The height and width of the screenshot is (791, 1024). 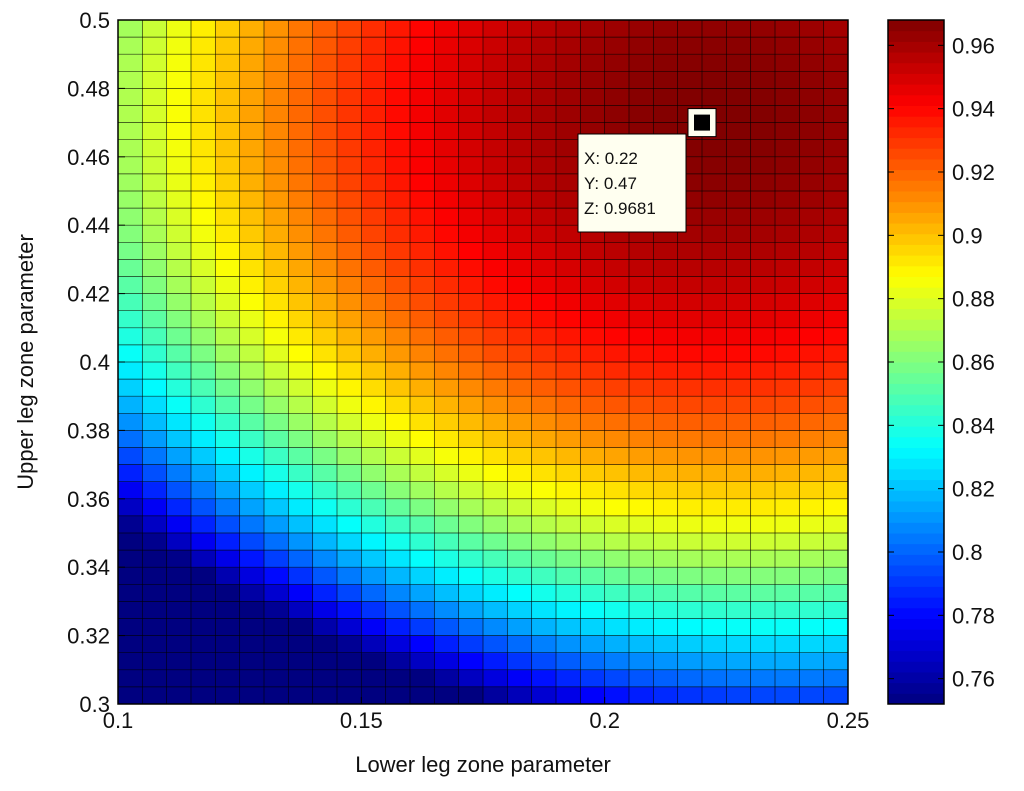 I want to click on data-tip: X: 0.22 Y: 0.47 Z: 0.9681, so click(x=647, y=170).